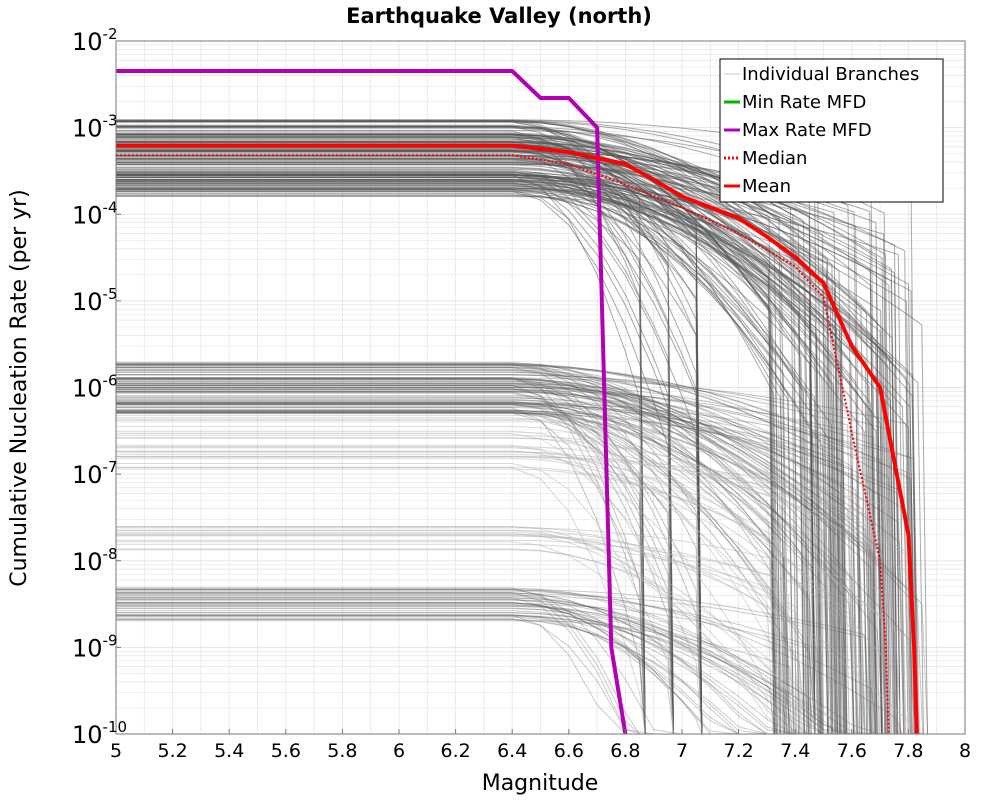 The image size is (1000, 800). I want to click on x-tick-label: 8, so click(965, 751).